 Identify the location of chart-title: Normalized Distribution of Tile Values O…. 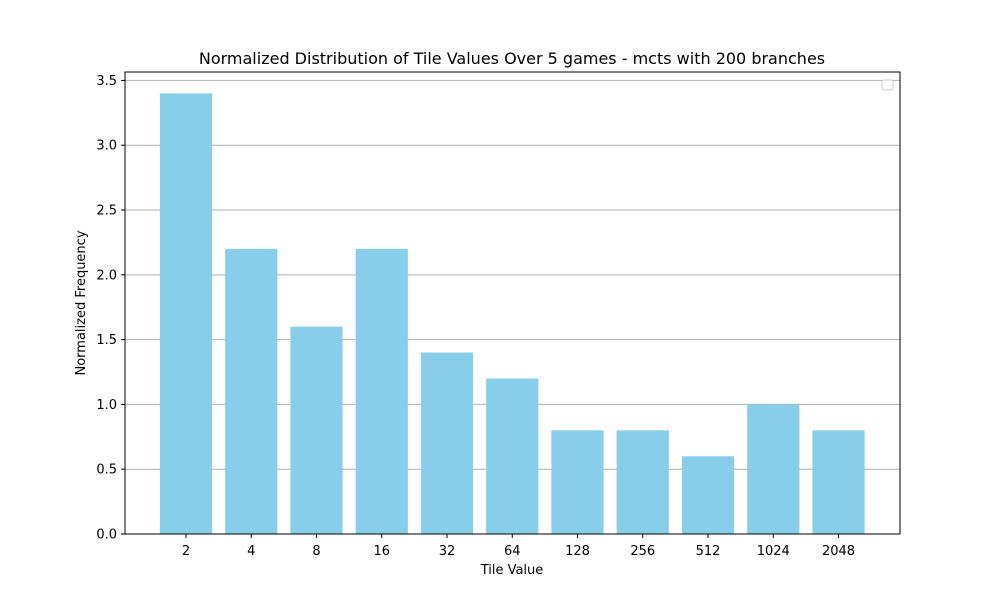
(512, 58).